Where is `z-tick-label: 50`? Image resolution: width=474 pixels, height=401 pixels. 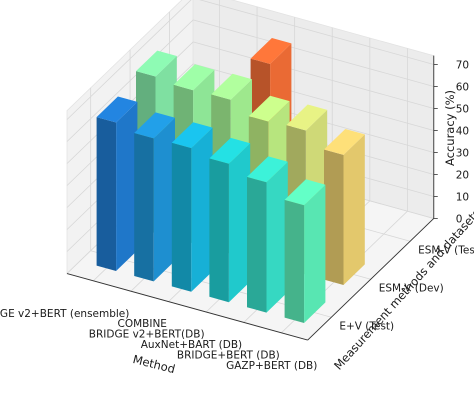 z-tick-label: 50 is located at coordinates (462, 109).